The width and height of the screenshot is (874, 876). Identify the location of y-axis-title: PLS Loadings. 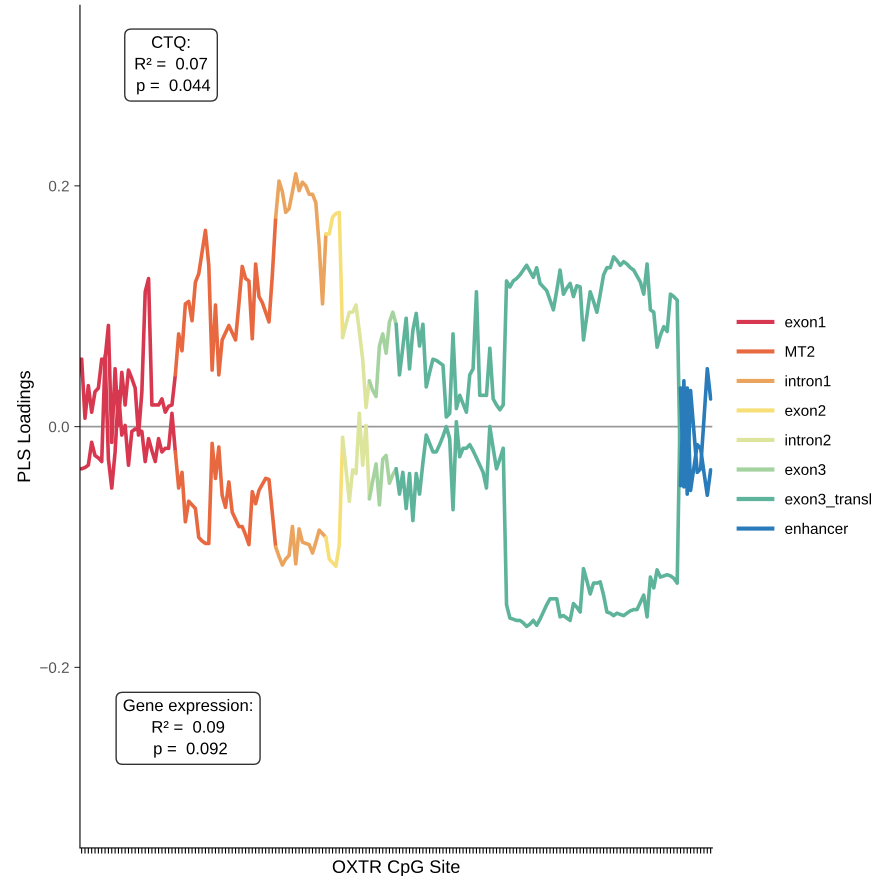
(25, 426).